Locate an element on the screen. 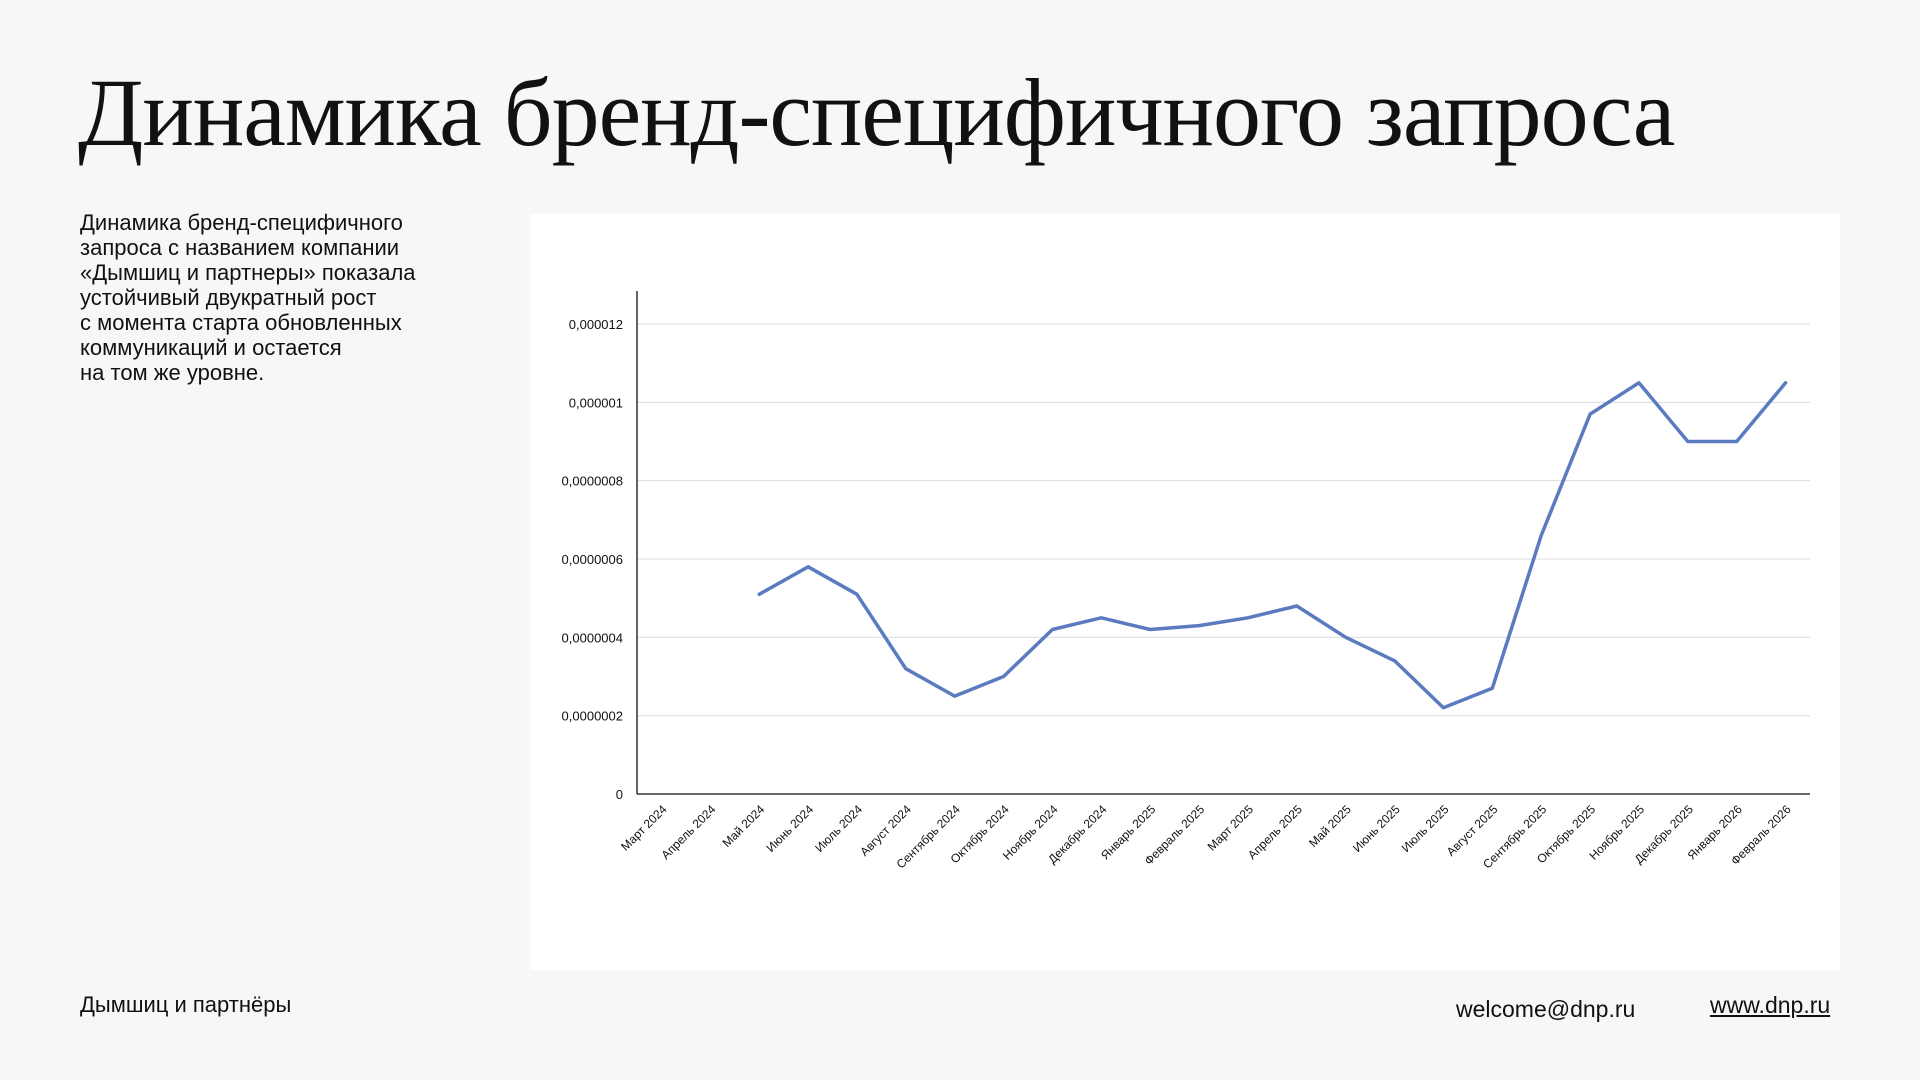  x-tick-label: Май 2024 is located at coordinates (744, 826).